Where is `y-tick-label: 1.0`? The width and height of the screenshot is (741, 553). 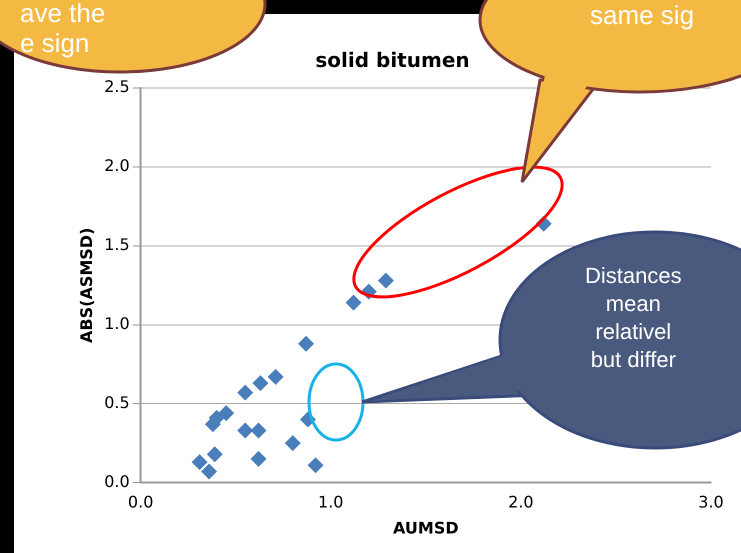
y-tick-label: 1.0 is located at coordinates (117, 323).